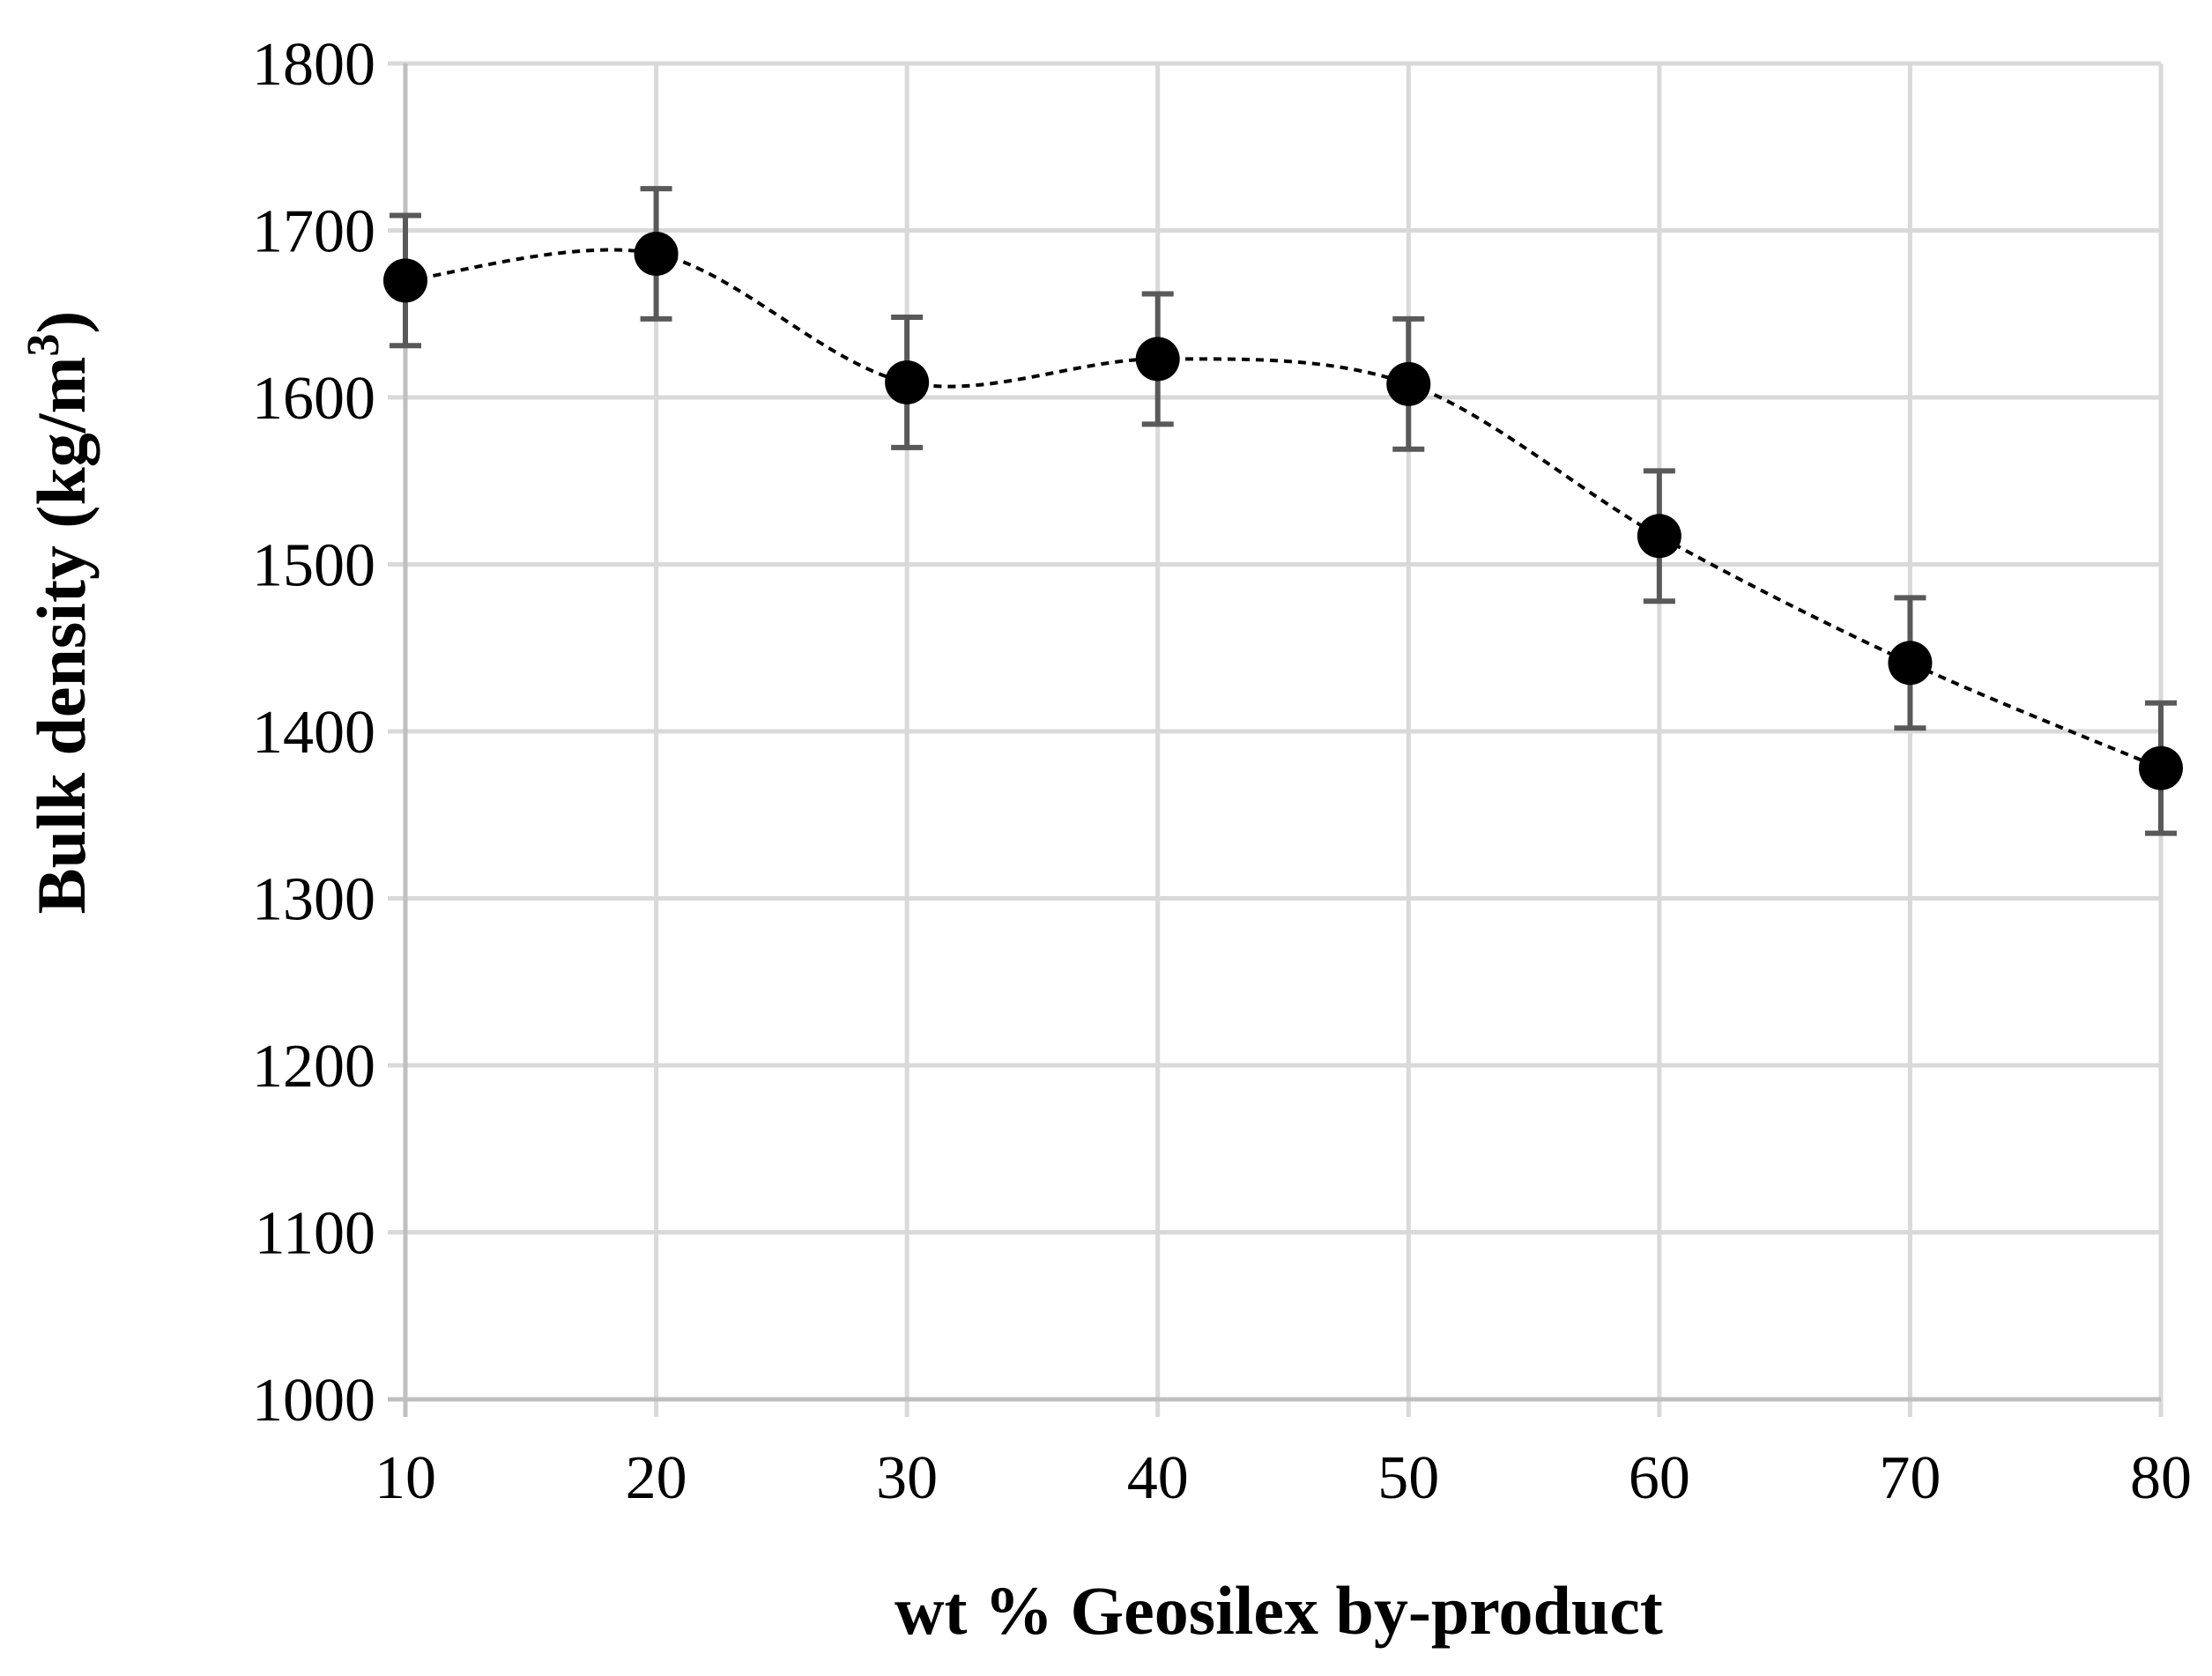  I want to click on x-tick-label-60: 60, so click(1660, 1478).